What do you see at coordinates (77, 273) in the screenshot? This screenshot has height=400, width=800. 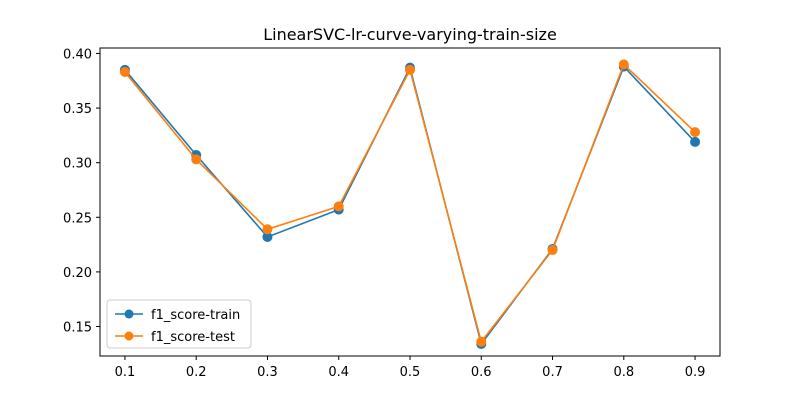 I see `y-tick-label: 0.20` at bounding box center [77, 273].